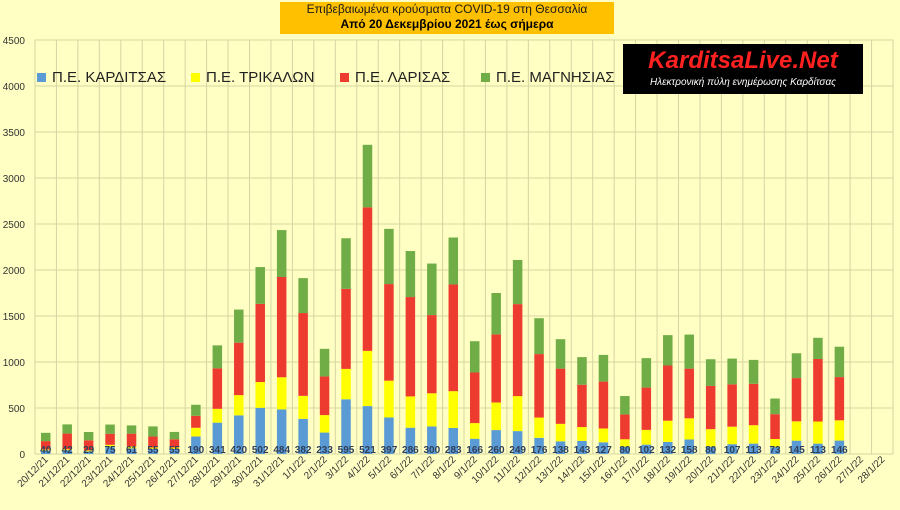  I want to click on x-tick-label: 2/1/22, so click(316, 468).